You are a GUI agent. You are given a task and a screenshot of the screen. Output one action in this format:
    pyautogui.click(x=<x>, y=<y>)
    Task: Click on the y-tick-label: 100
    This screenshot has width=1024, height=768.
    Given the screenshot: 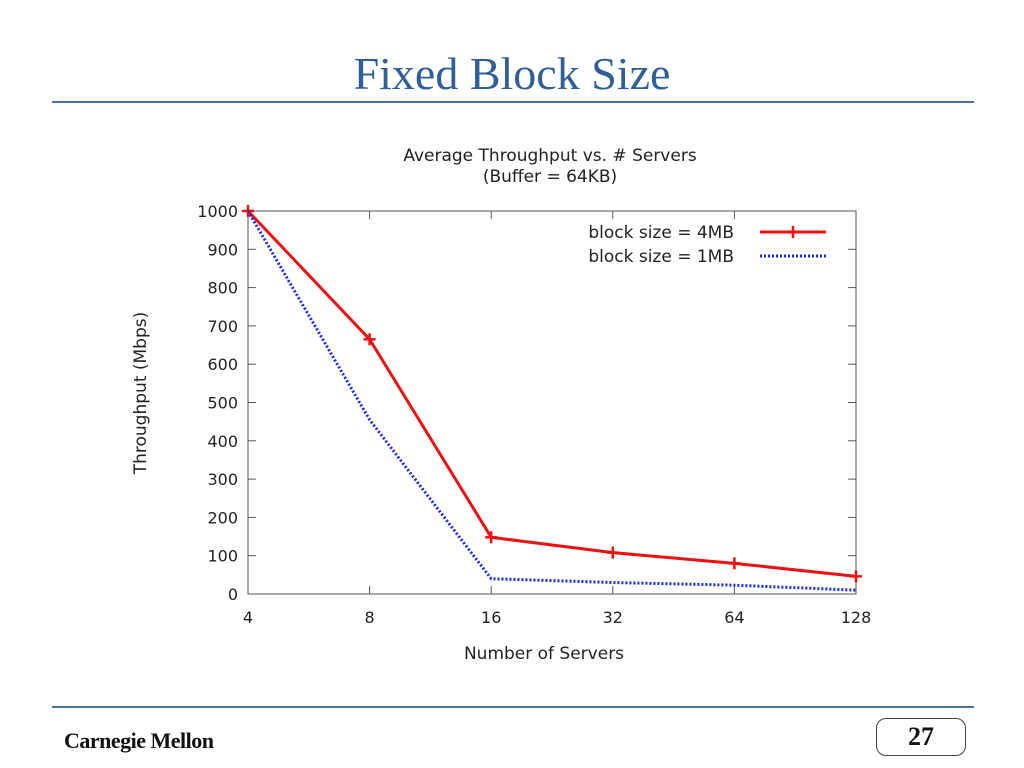 What is the action you would take?
    pyautogui.click(x=222, y=556)
    